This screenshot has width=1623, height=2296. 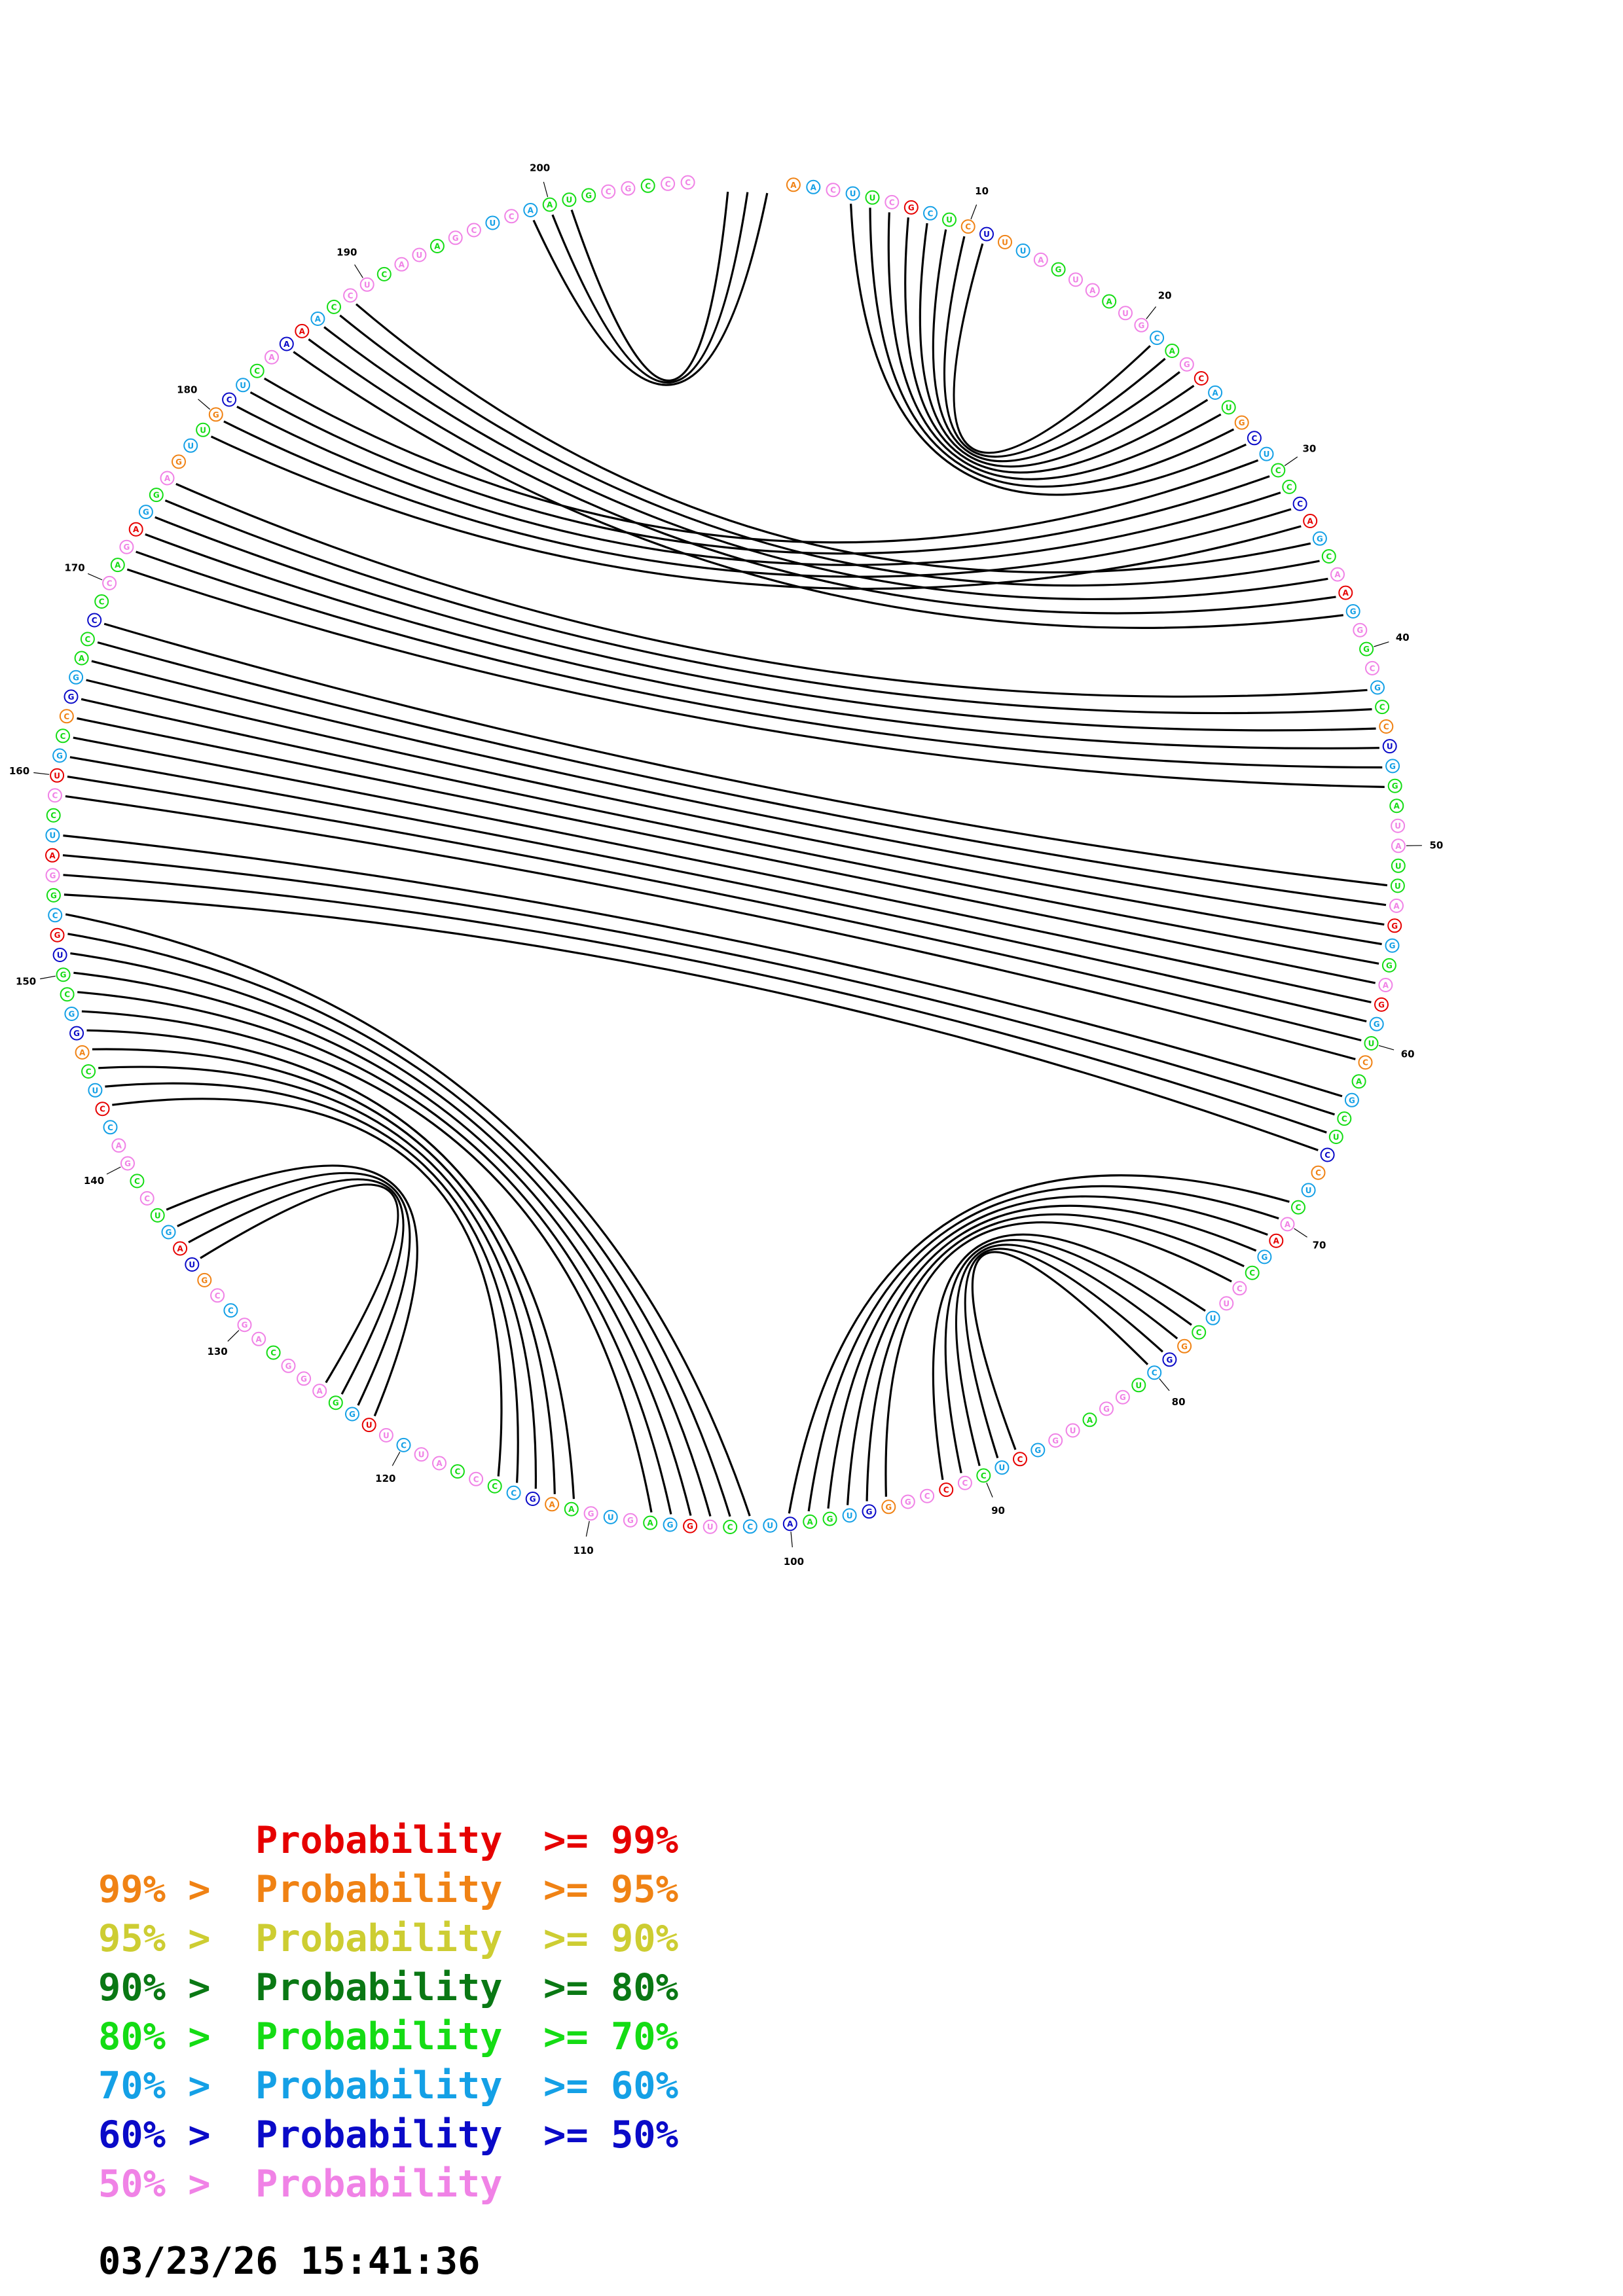 What do you see at coordinates (1436, 846) in the screenshot?
I see `tick-label: 50` at bounding box center [1436, 846].